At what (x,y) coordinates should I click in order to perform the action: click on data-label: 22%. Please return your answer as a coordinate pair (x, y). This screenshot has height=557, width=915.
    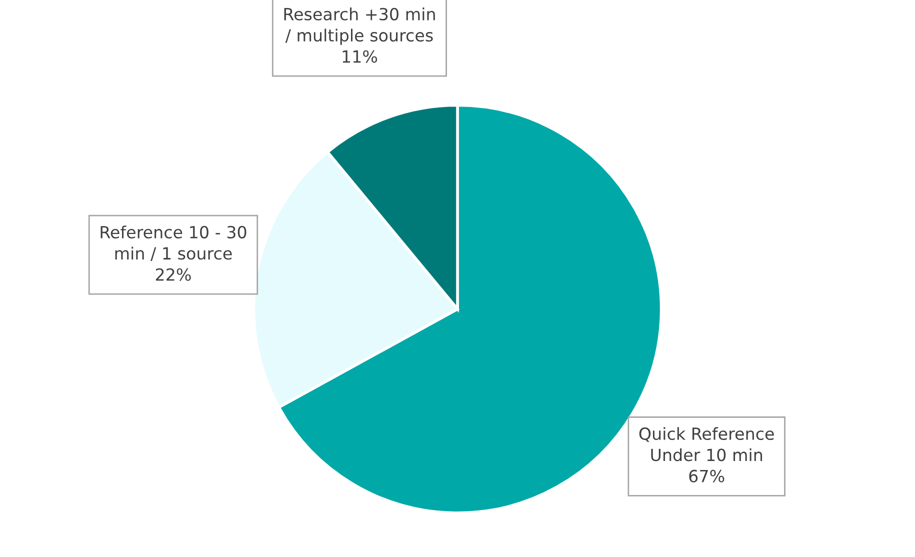
    Looking at the image, I should click on (173, 274).